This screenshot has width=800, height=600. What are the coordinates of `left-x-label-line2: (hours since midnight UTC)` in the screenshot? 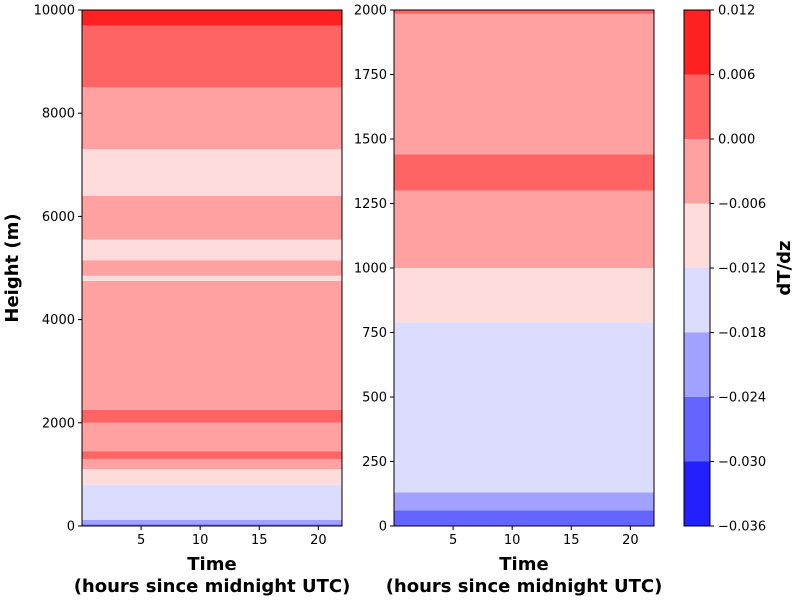 It's located at (212, 586).